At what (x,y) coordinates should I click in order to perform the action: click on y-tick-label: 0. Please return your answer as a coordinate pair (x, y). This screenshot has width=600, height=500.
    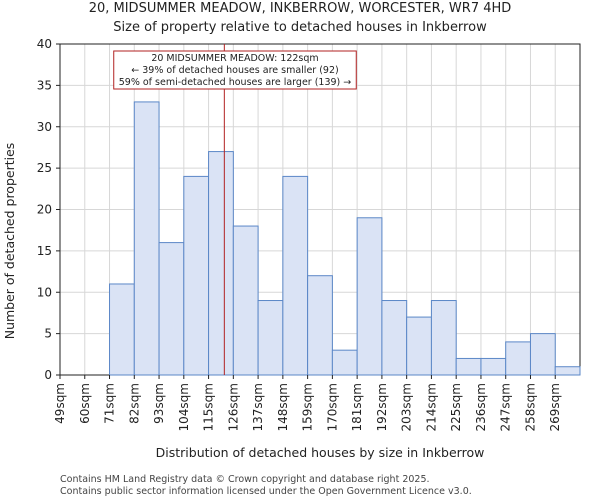
    Looking at the image, I should click on (48, 375).